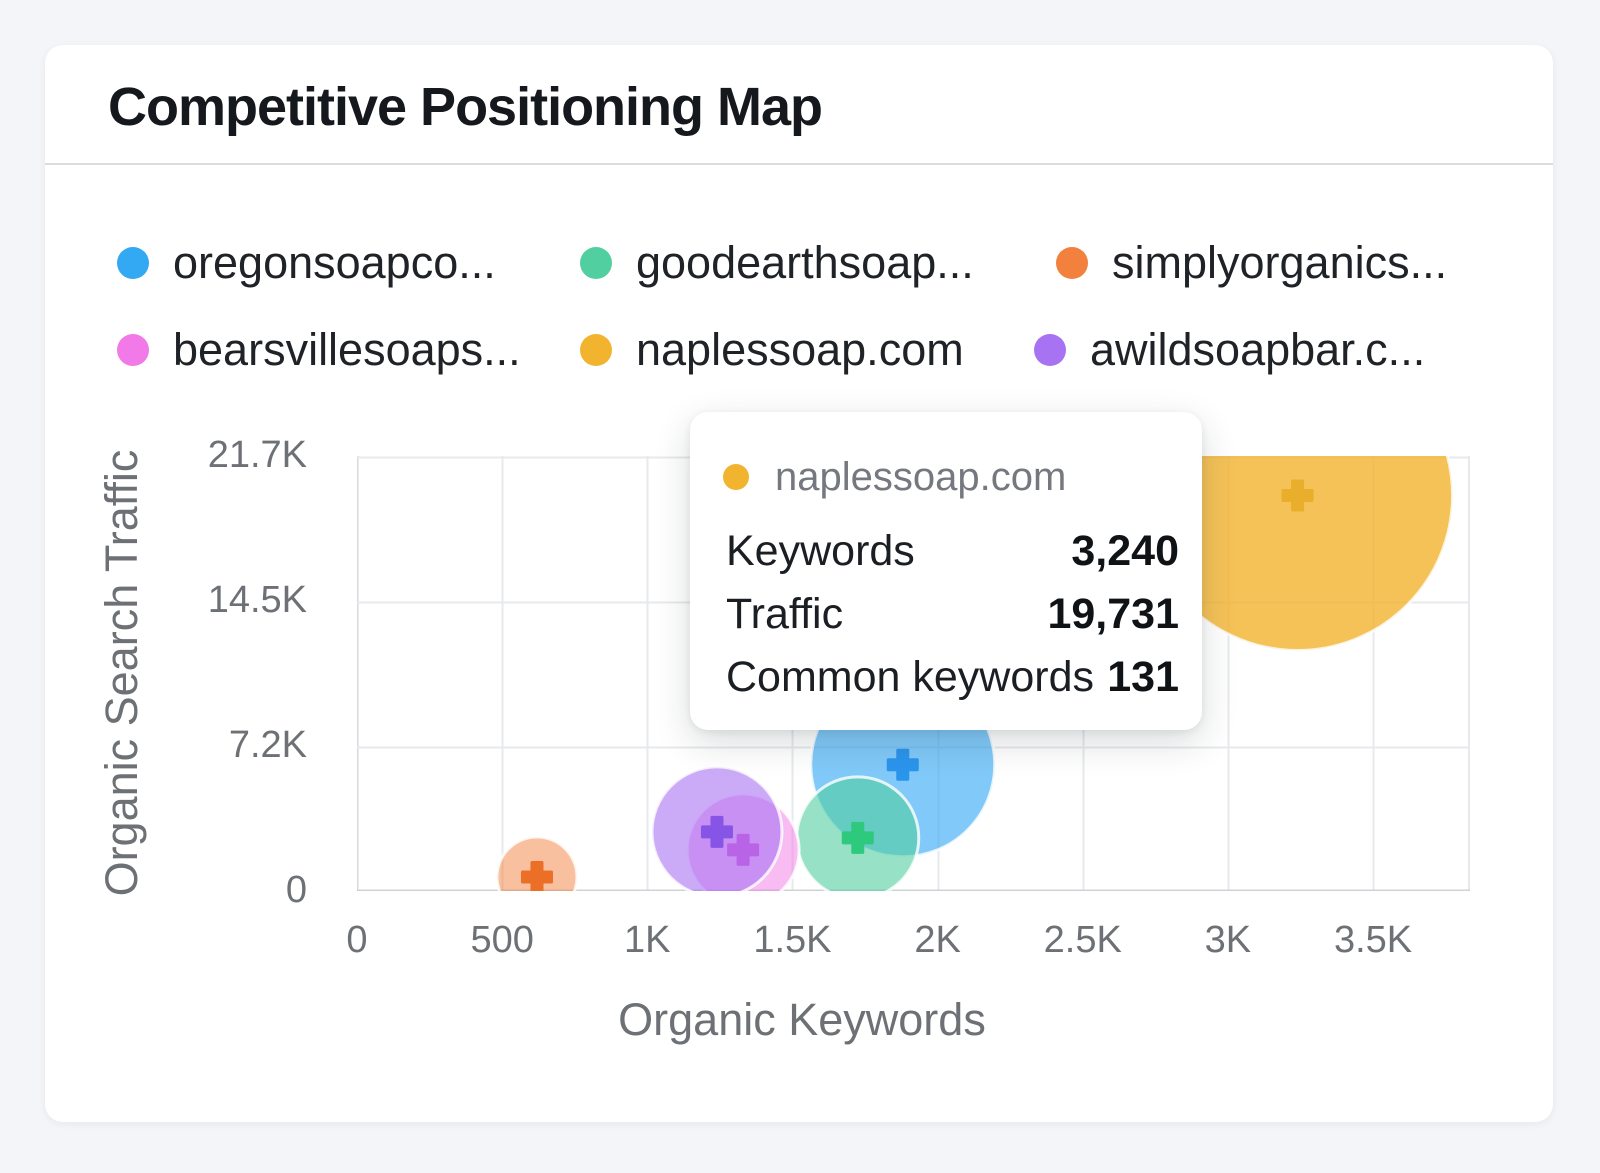 Image resolution: width=1600 pixels, height=1173 pixels. I want to click on bubble-goodearthsoap, so click(858, 833).